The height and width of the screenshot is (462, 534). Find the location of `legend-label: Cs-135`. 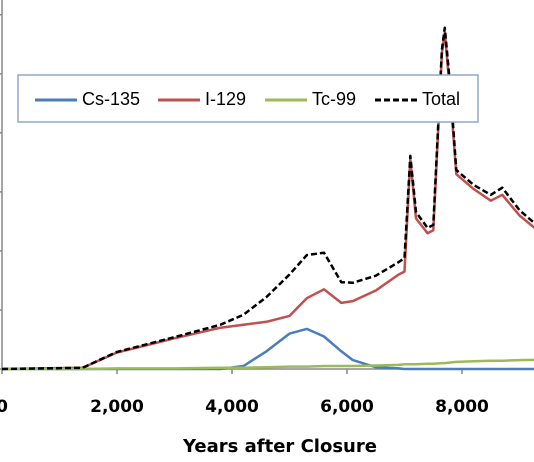

legend-label: Cs-135 is located at coordinates (111, 99).